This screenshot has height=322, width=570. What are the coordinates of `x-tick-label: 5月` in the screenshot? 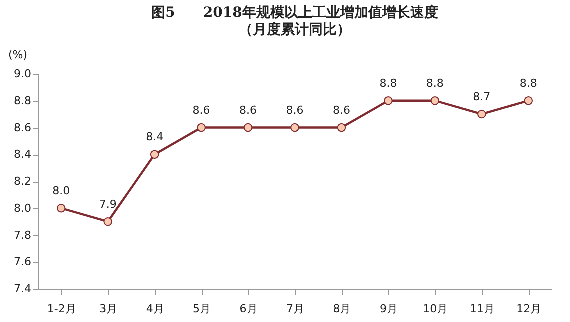 It's located at (202, 309).